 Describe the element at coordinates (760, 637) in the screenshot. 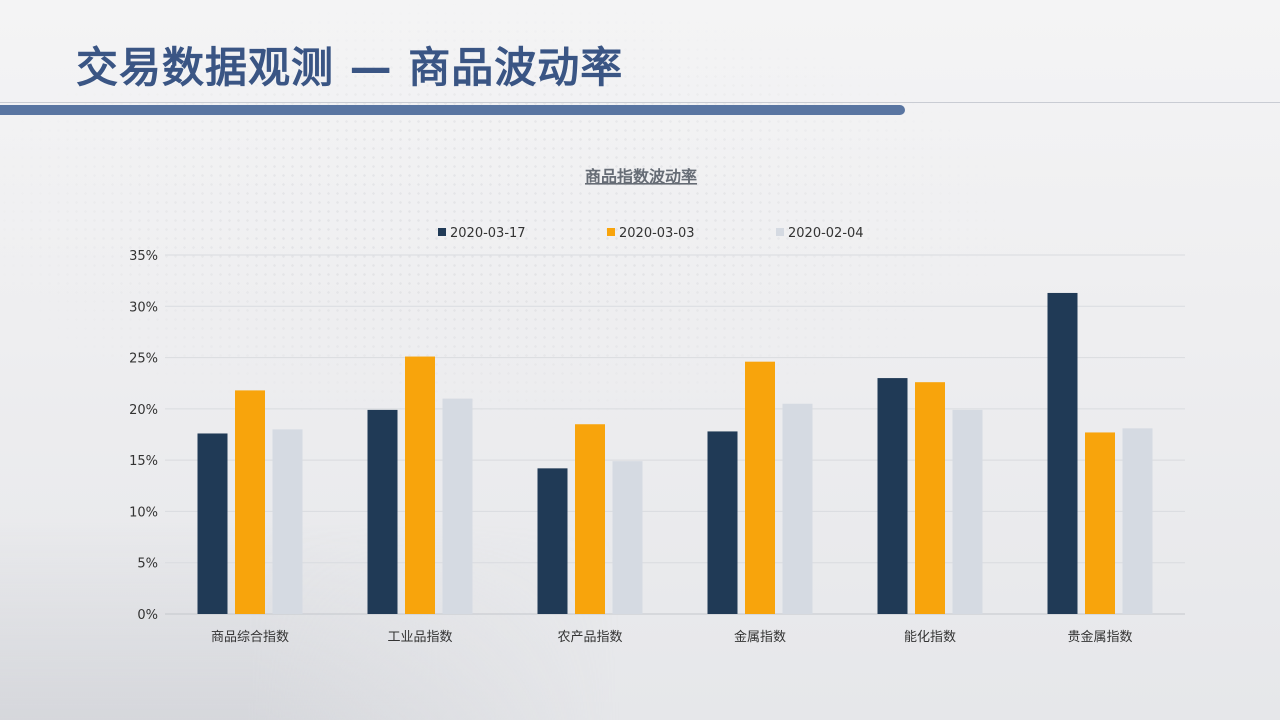

I see `x-tick-label: 金属指数` at that location.